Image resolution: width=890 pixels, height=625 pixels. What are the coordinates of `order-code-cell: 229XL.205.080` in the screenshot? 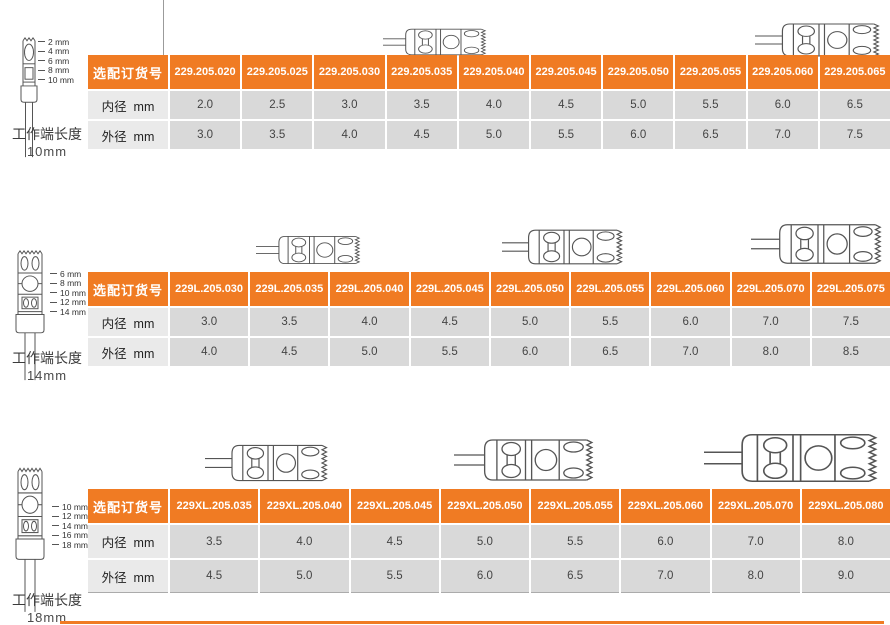 It's located at (845, 506).